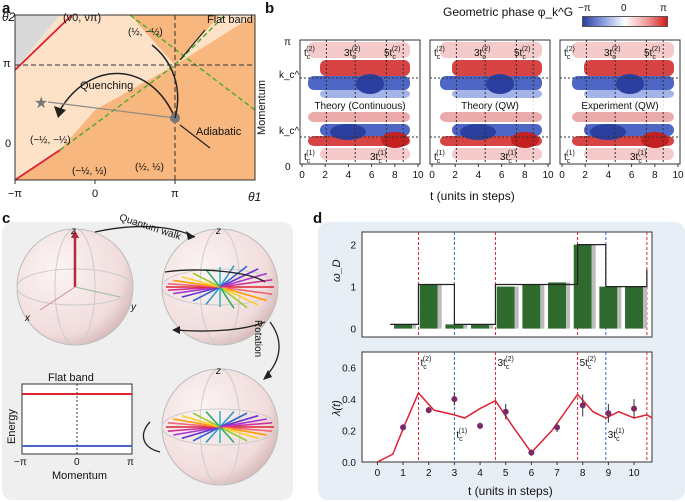  What do you see at coordinates (359, 106) in the screenshot?
I see `map-title: Theory (Continuous)` at bounding box center [359, 106].